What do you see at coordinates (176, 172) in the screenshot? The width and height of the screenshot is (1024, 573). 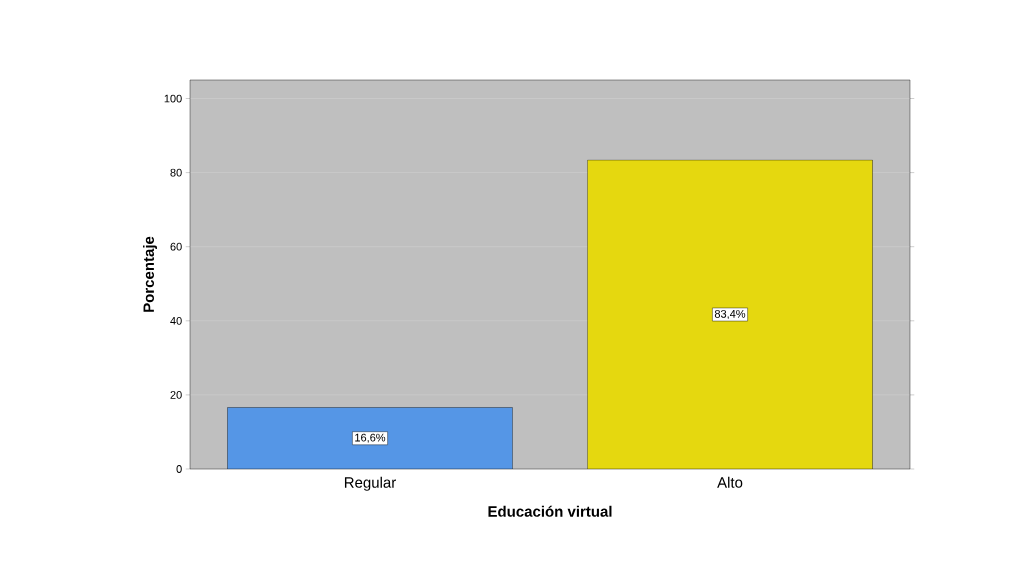 I see `y-tick-label: 80` at bounding box center [176, 172].